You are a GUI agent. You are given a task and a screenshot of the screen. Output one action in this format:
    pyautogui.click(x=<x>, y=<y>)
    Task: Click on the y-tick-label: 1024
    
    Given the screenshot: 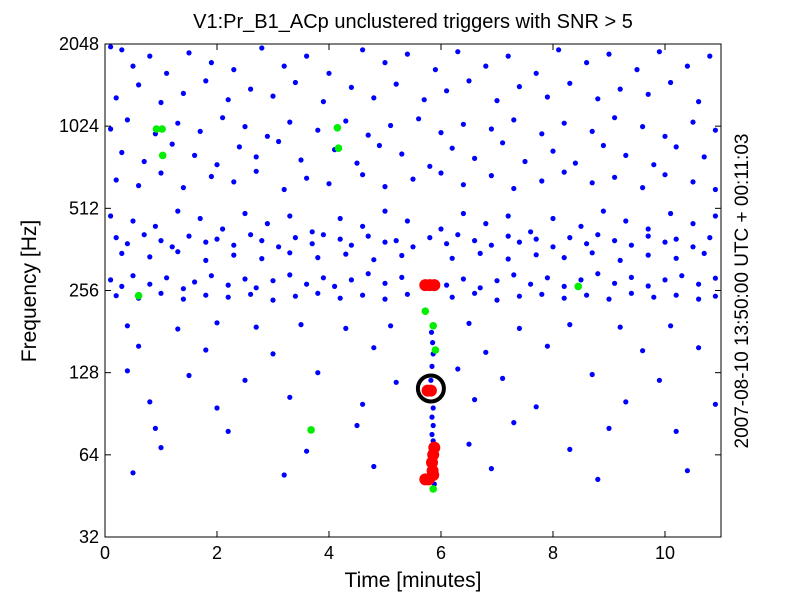 What is the action you would take?
    pyautogui.click(x=79, y=126)
    